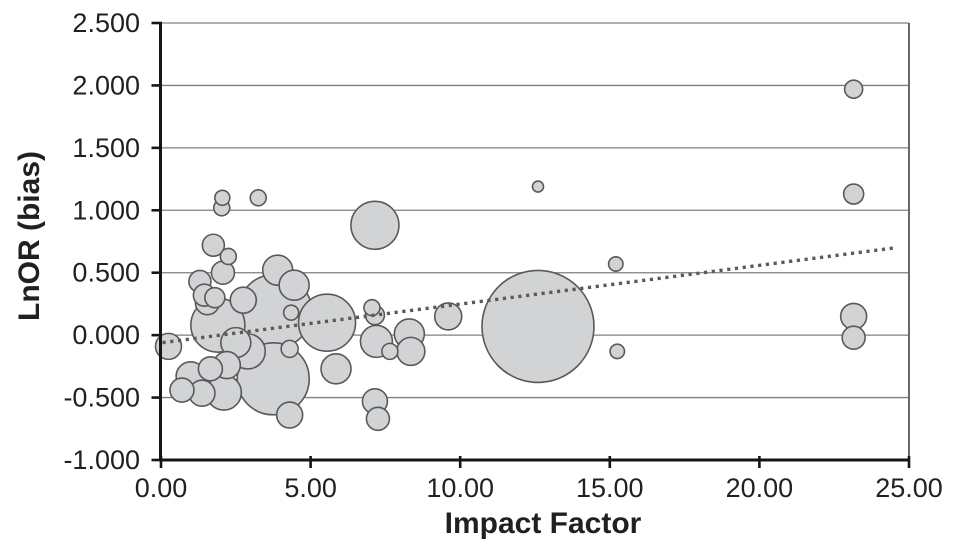 This screenshot has height=554, width=957. I want to click on y-tick-label: 1.500, so click(106, 148).